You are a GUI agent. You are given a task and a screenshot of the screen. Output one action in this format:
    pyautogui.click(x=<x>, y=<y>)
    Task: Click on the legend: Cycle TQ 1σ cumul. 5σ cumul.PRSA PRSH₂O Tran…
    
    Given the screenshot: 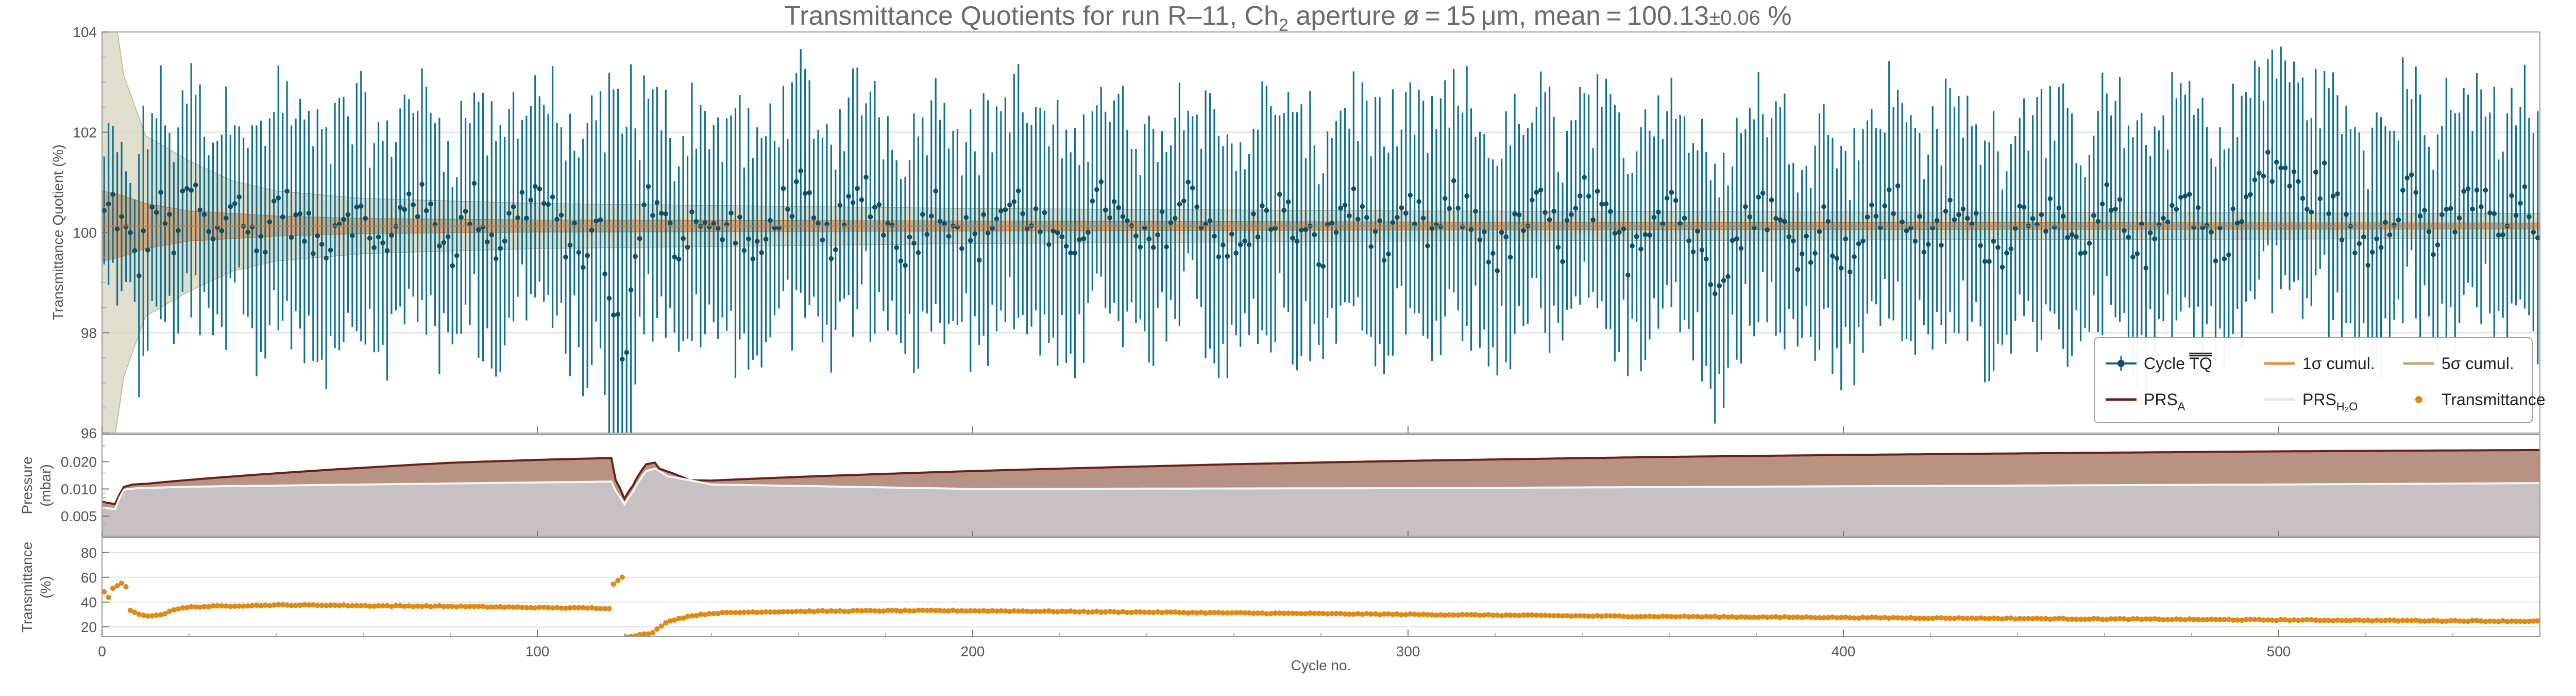 What is the action you would take?
    pyautogui.click(x=2320, y=380)
    